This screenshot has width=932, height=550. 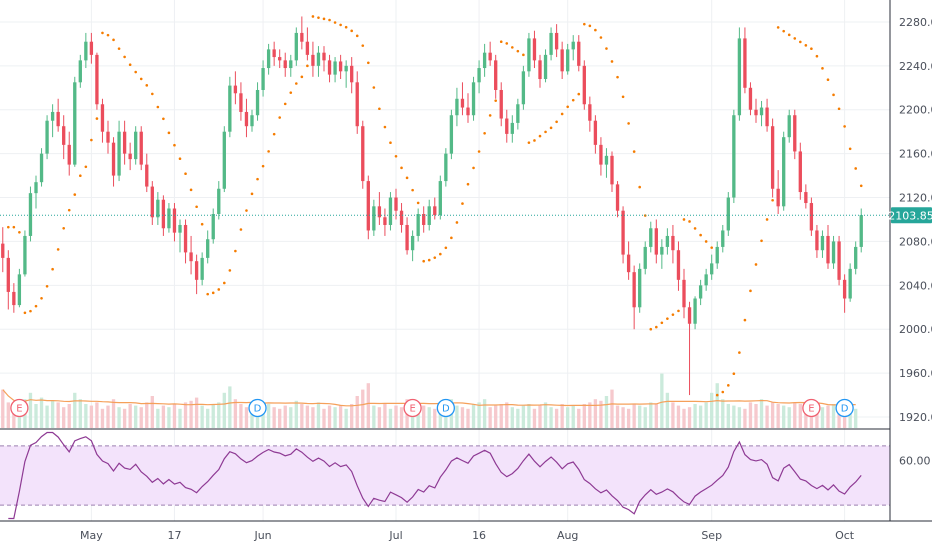 What do you see at coordinates (910, 215) in the screenshot?
I see `last-price-tag: 2103.85` at bounding box center [910, 215].